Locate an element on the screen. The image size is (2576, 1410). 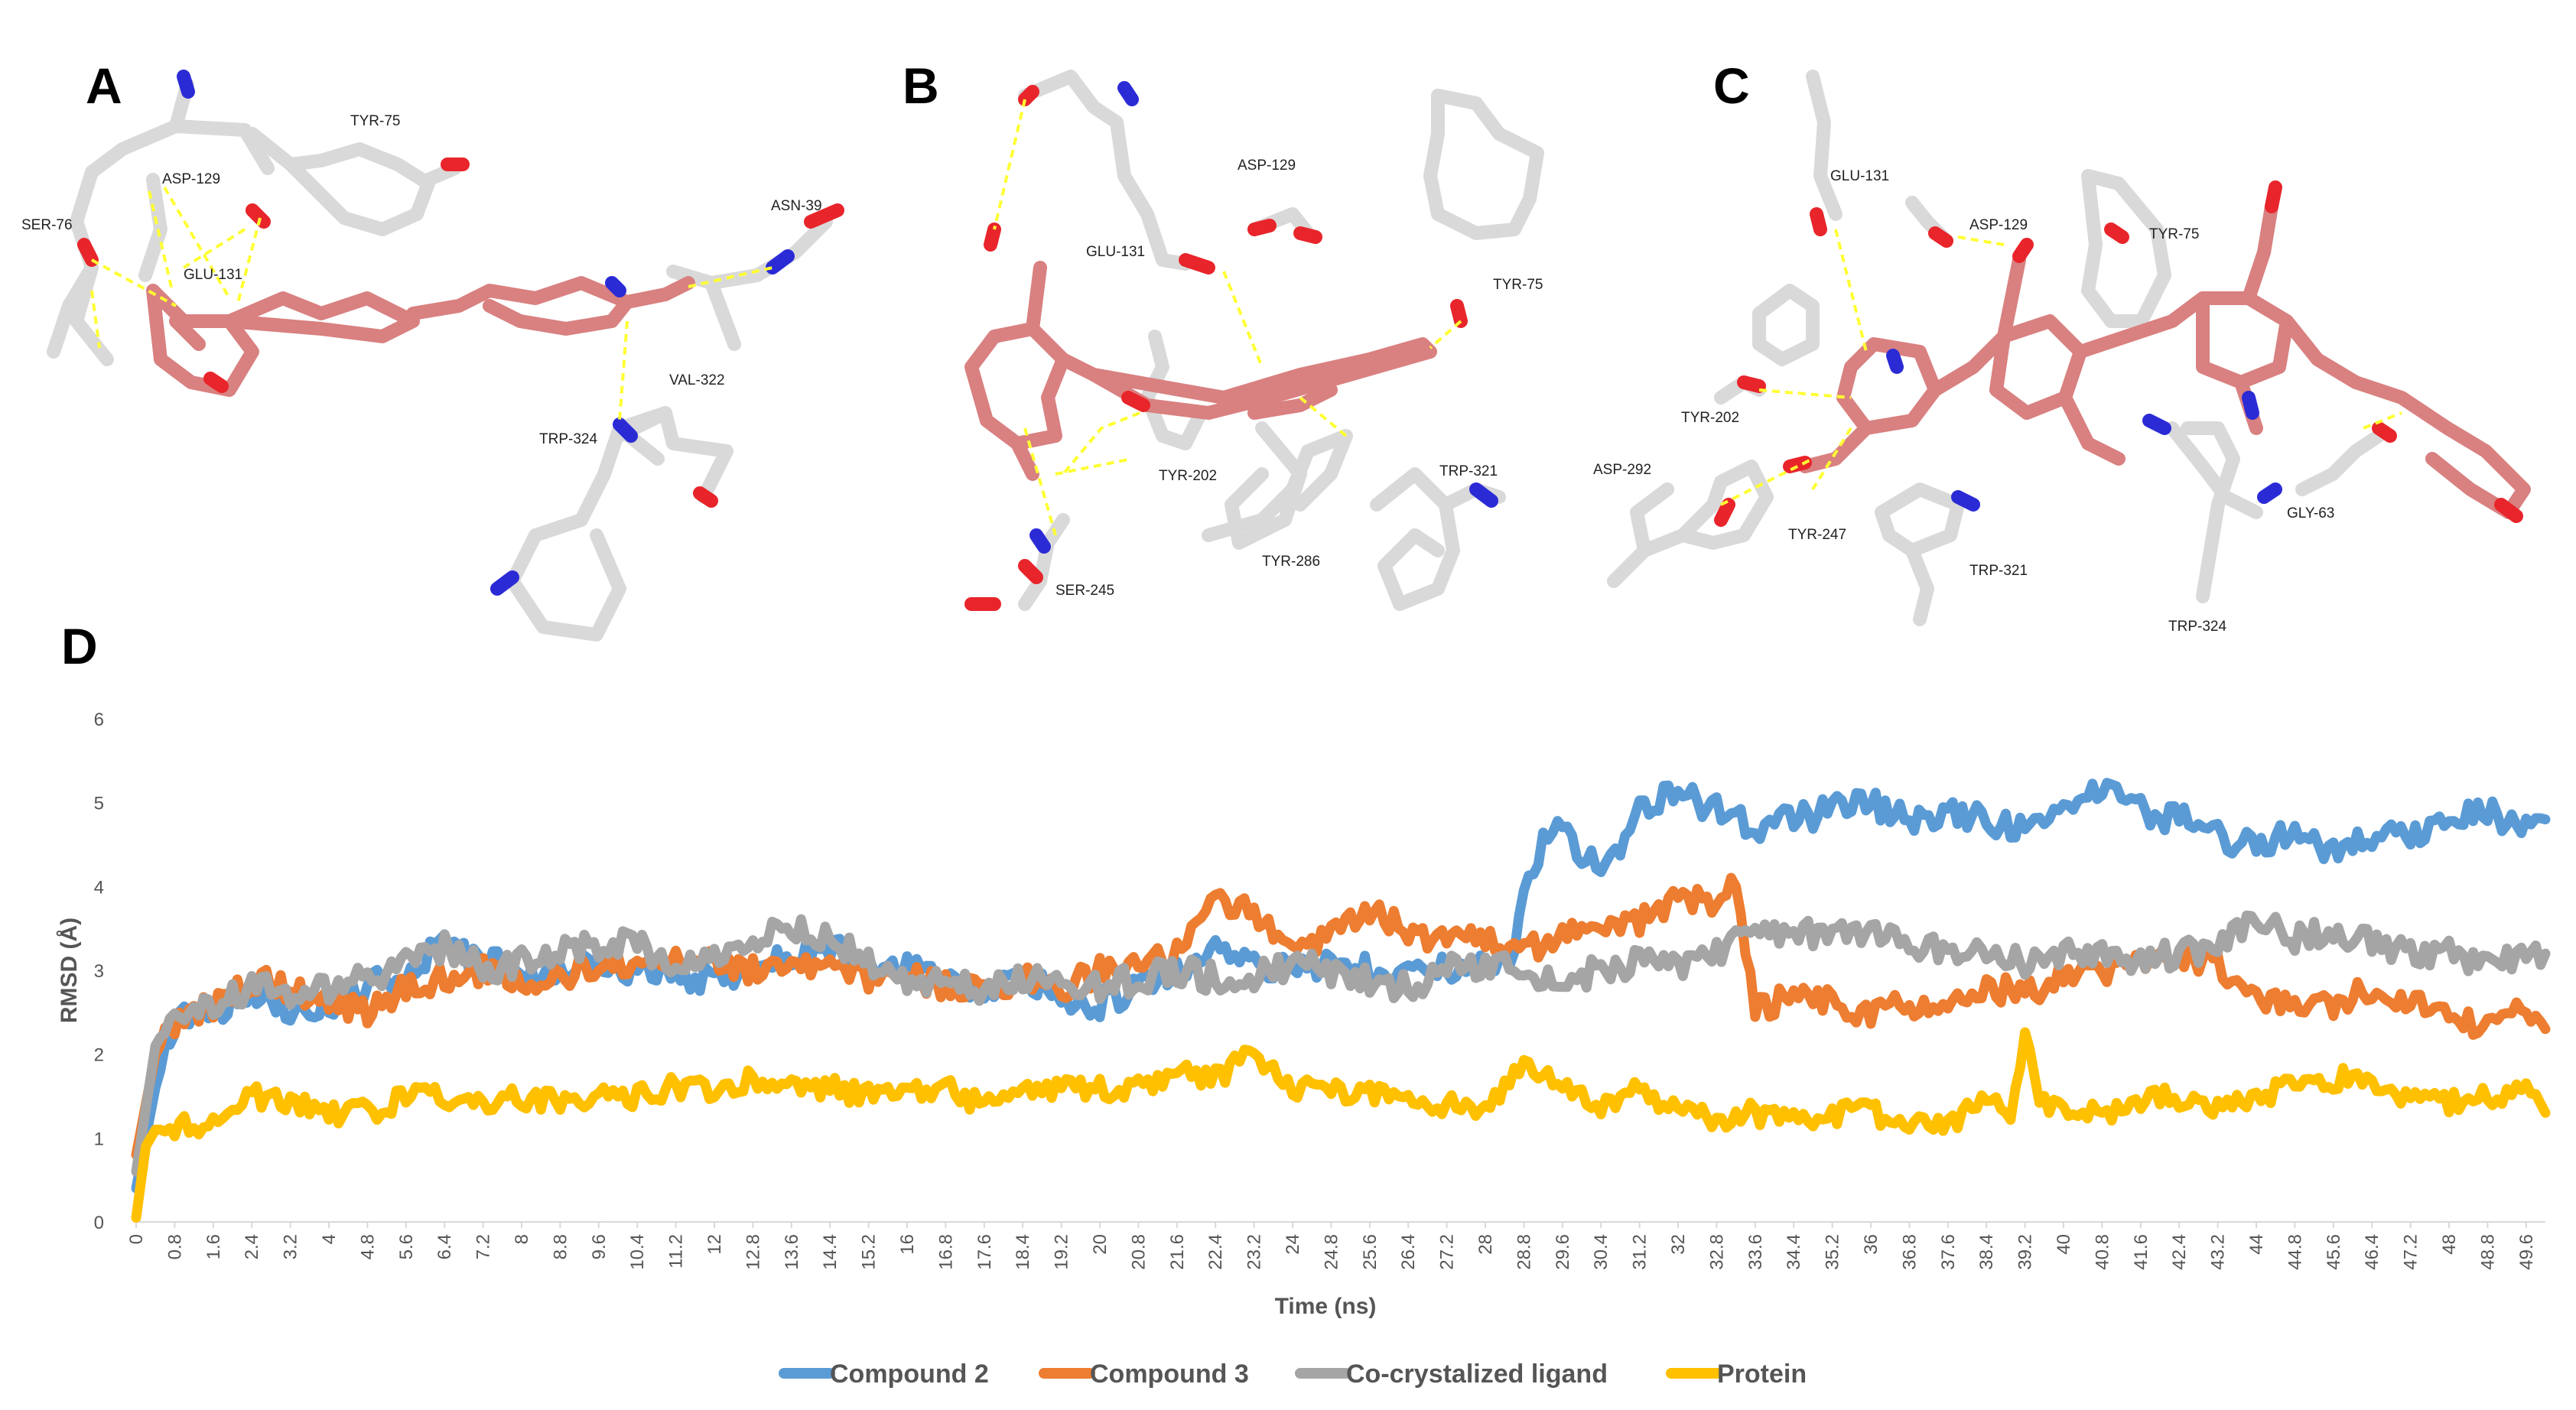
y-tick-label: 3 is located at coordinates (99, 971).